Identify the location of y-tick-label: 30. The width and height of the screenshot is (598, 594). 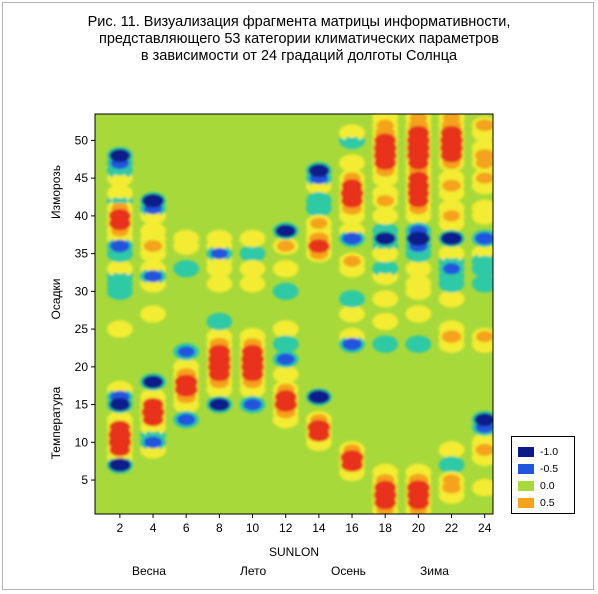
(82, 291).